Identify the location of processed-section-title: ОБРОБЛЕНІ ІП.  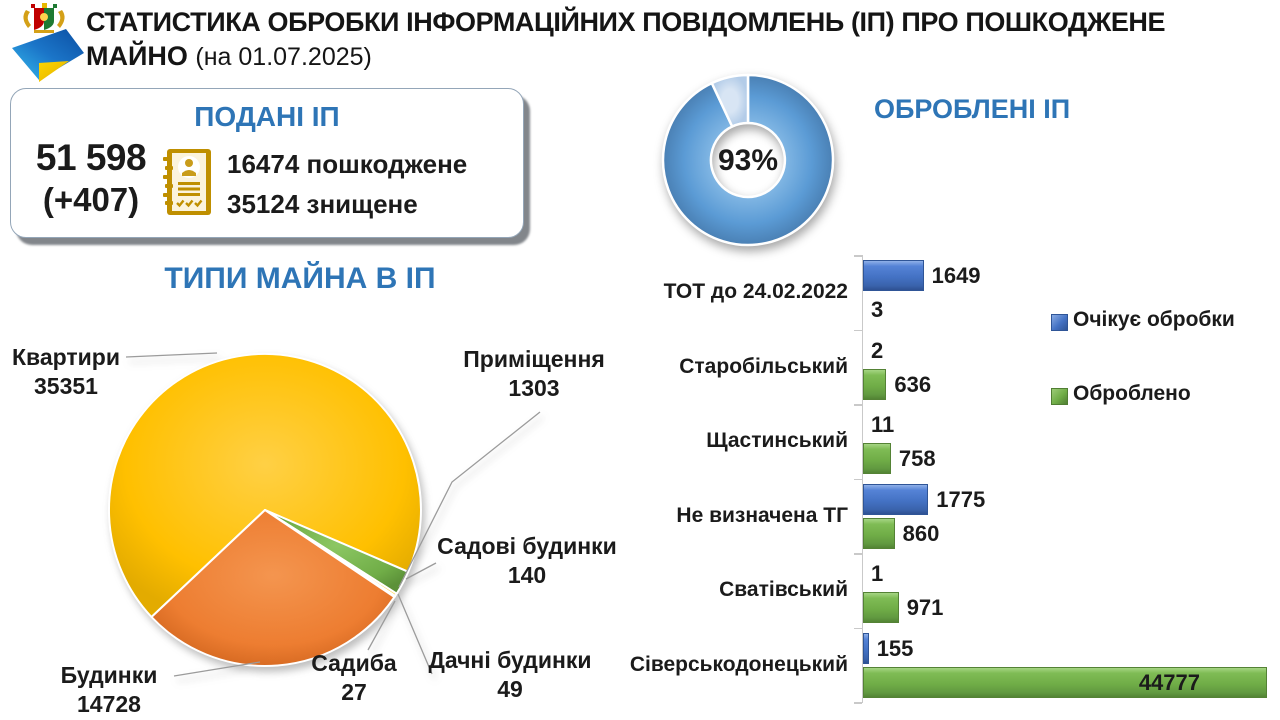
(972, 109).